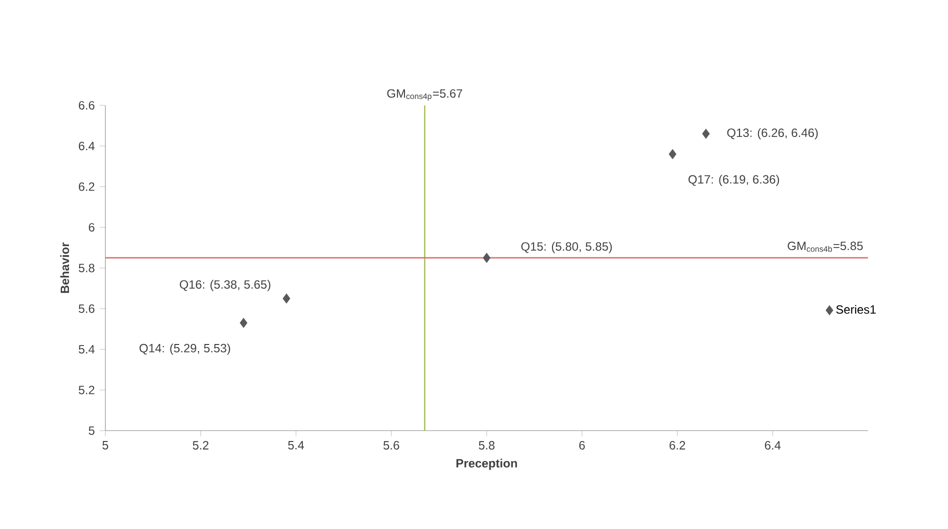  I want to click on y-tick-label: 6.2, so click(86, 186).